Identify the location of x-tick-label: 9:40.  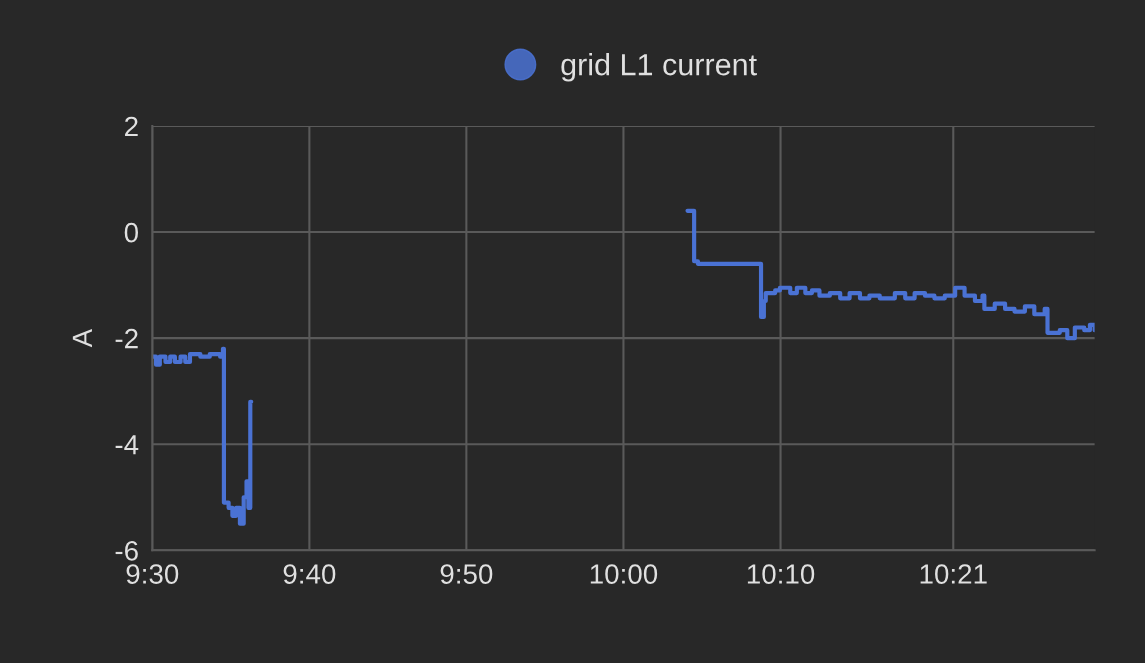
(309, 574).